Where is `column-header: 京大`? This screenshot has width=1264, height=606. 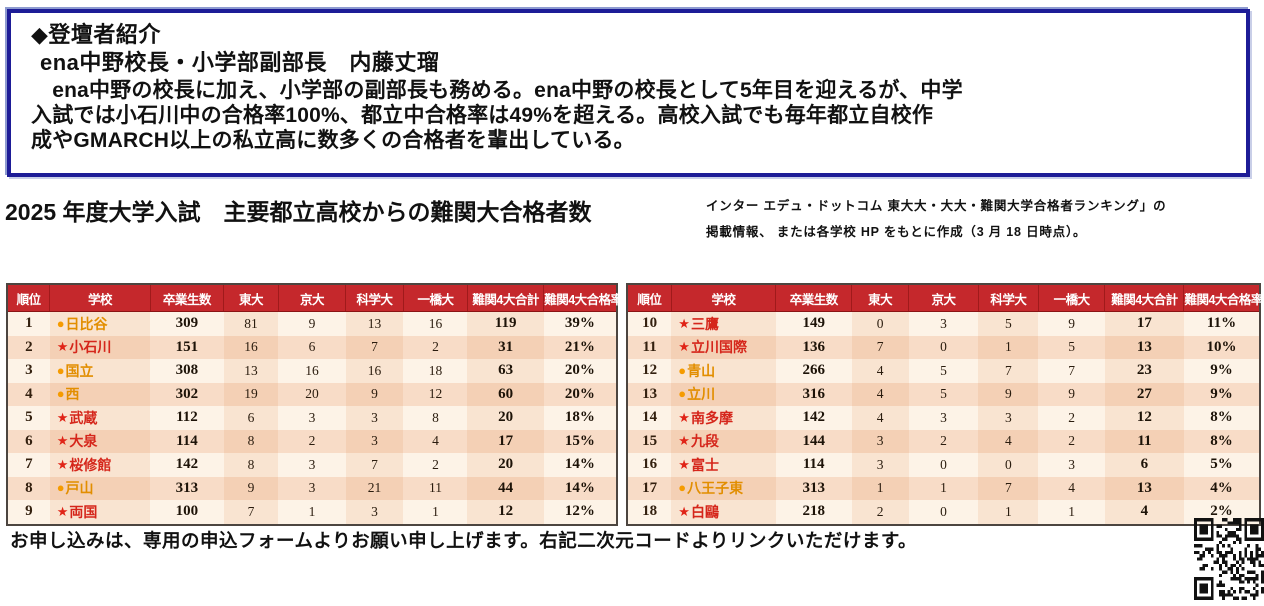
column-header: 京大 is located at coordinates (311, 298).